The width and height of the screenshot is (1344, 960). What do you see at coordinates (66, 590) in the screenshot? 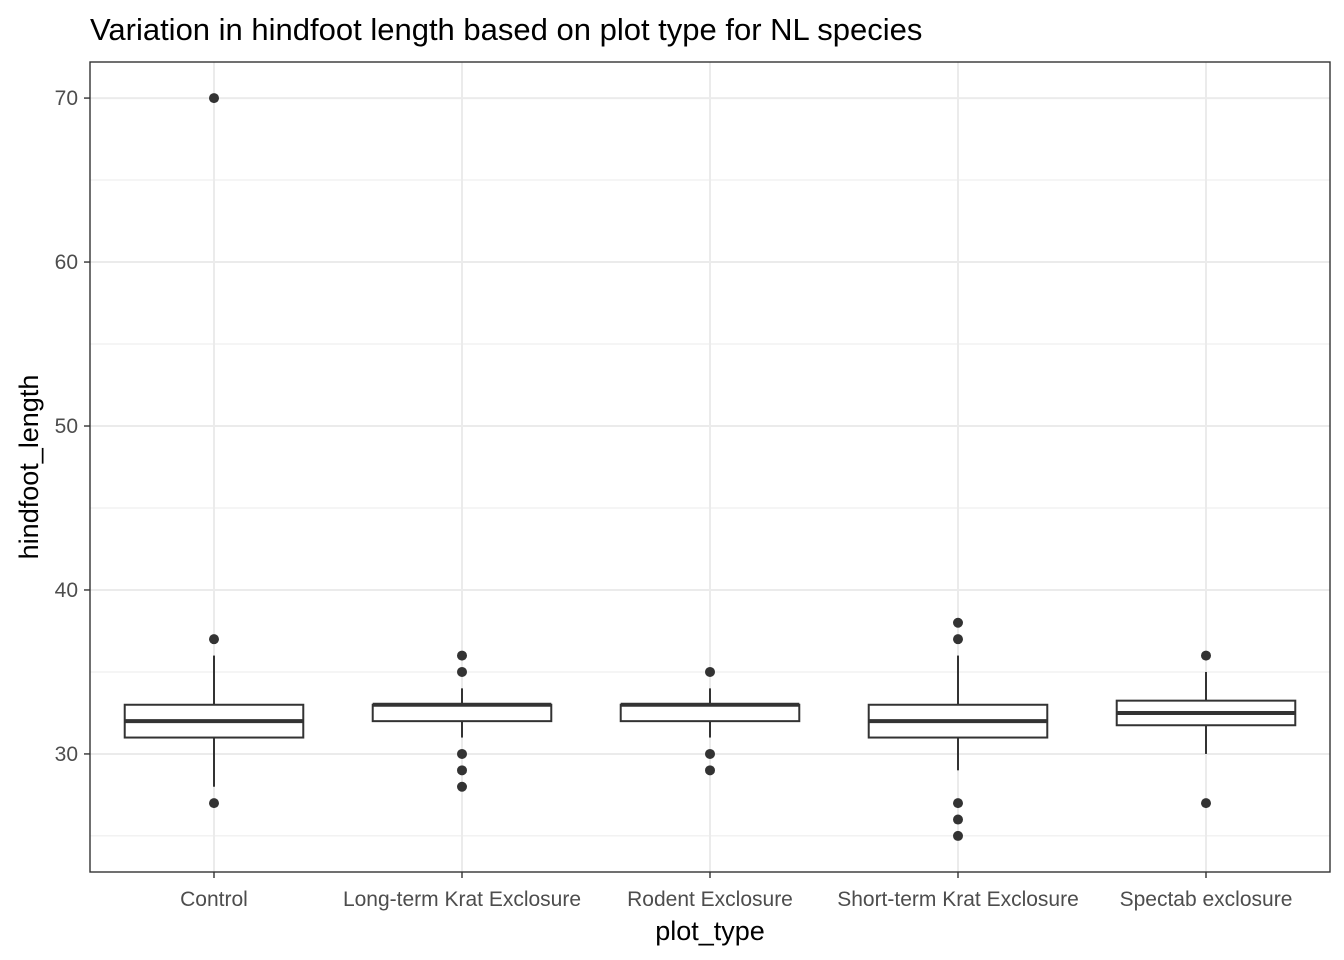
I see `y-tick-label: 40` at bounding box center [66, 590].